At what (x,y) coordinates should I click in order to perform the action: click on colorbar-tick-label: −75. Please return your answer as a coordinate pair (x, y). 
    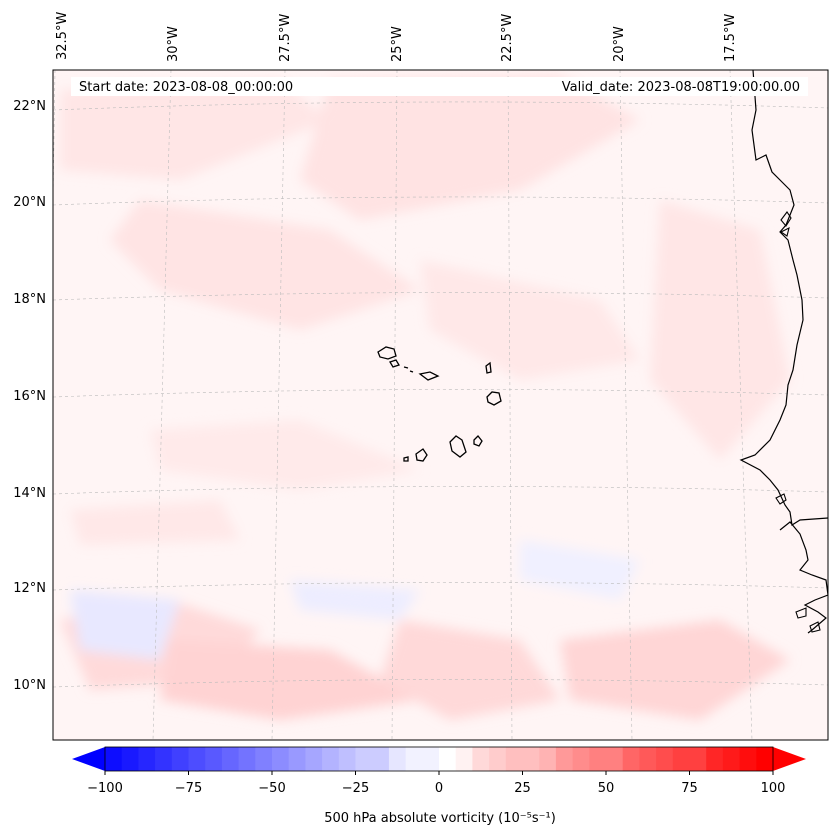
    Looking at the image, I should click on (188, 788).